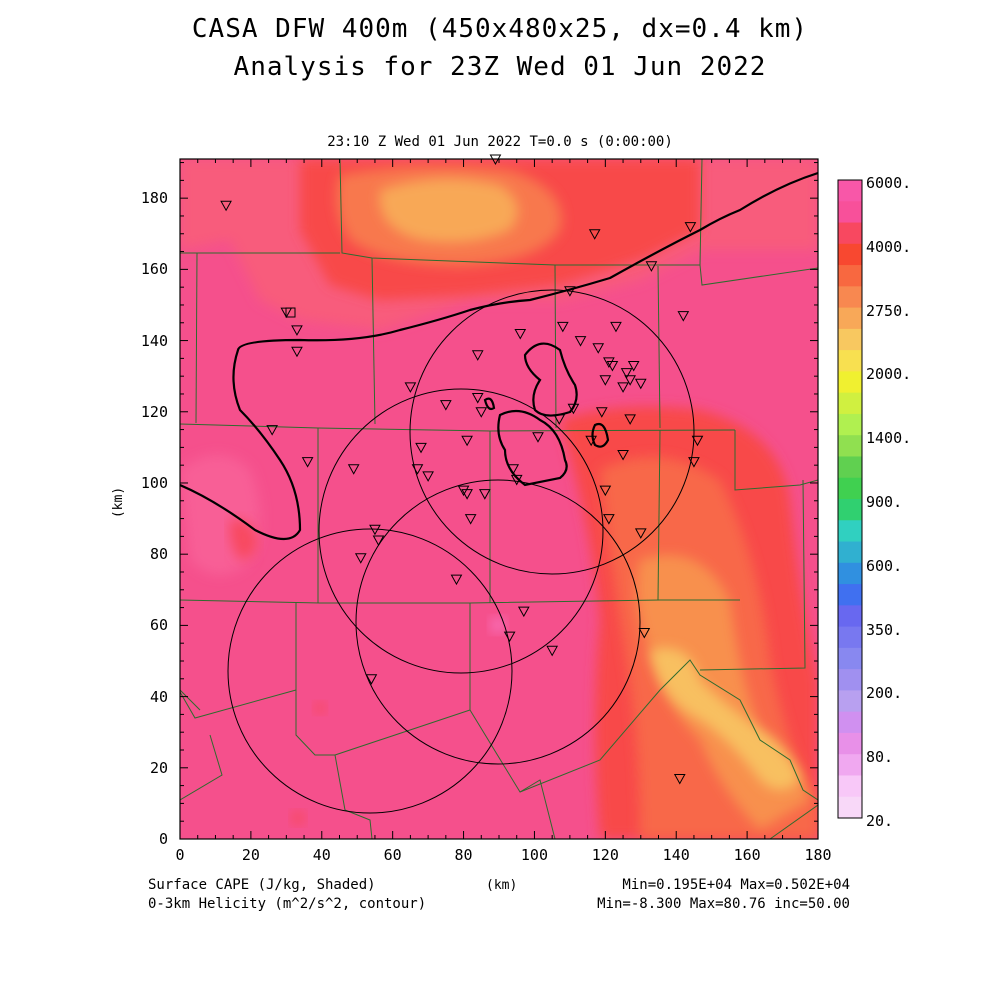  What do you see at coordinates (884, 629) in the screenshot?
I see `colorbar-label: 350.` at bounding box center [884, 629].